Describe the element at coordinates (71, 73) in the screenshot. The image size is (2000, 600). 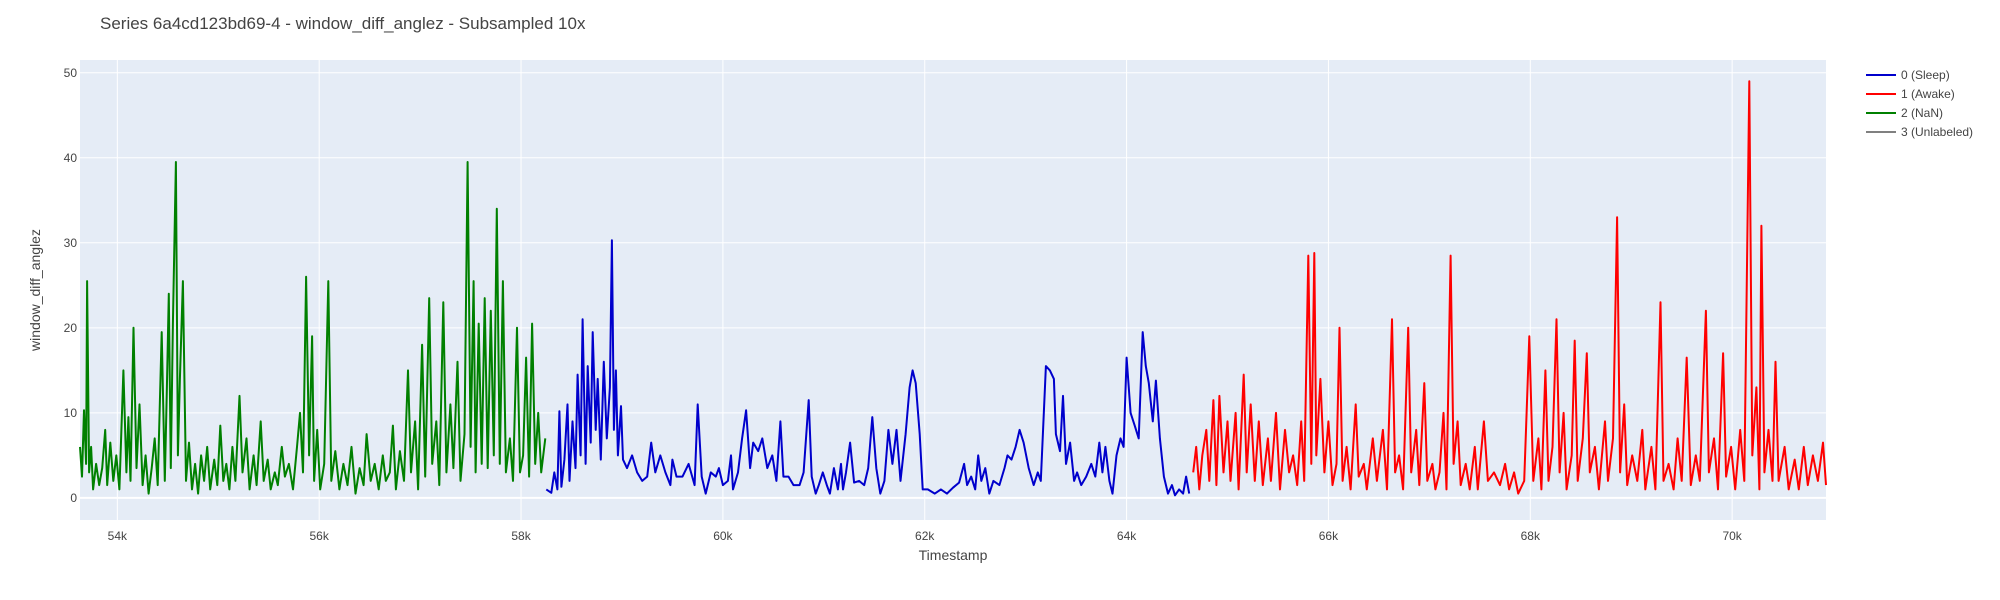
I see `y-tick-label: 50` at that location.